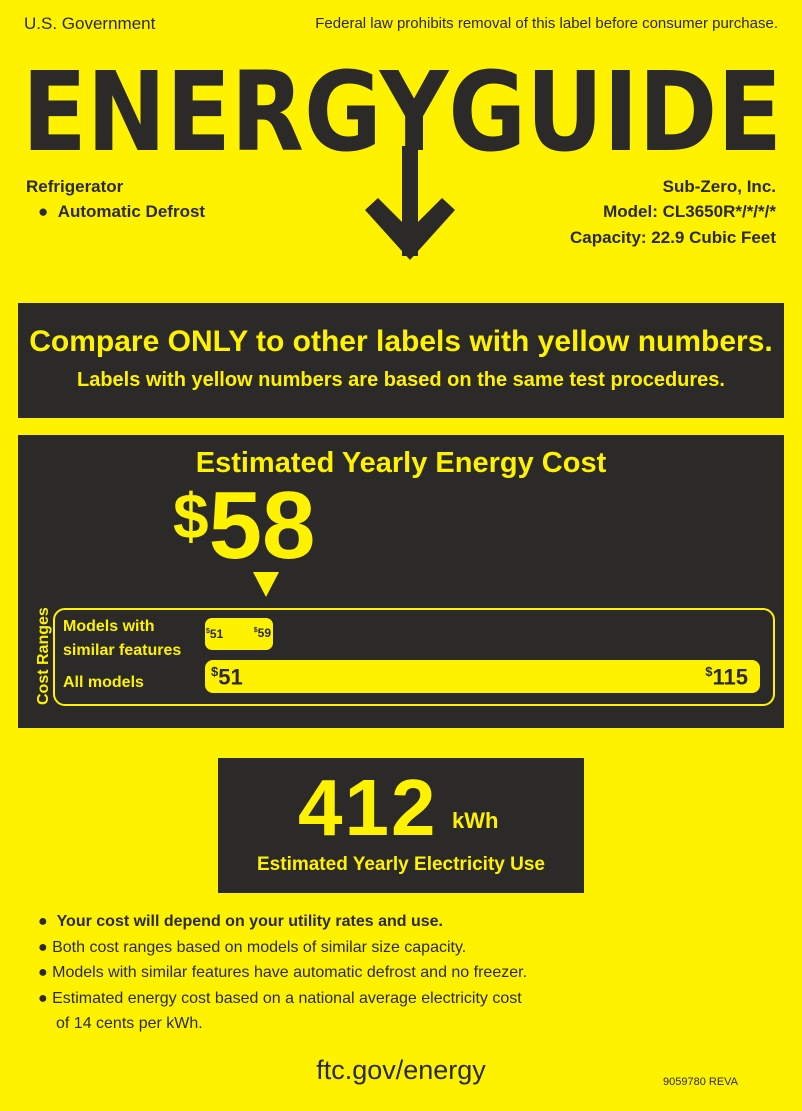 The image size is (802, 1111). I want to click on electricity-panel: 412 kWh Estimated Yearly Electricity Use, so click(401, 825).